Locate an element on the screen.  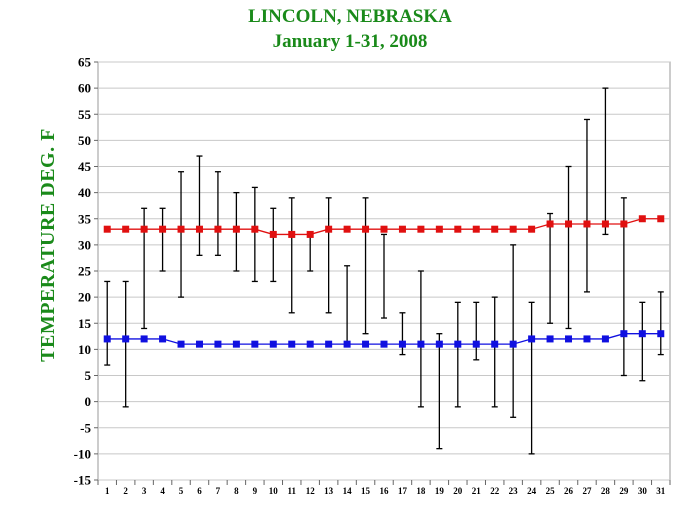
x-tick-label: 28 is located at coordinates (606, 491).